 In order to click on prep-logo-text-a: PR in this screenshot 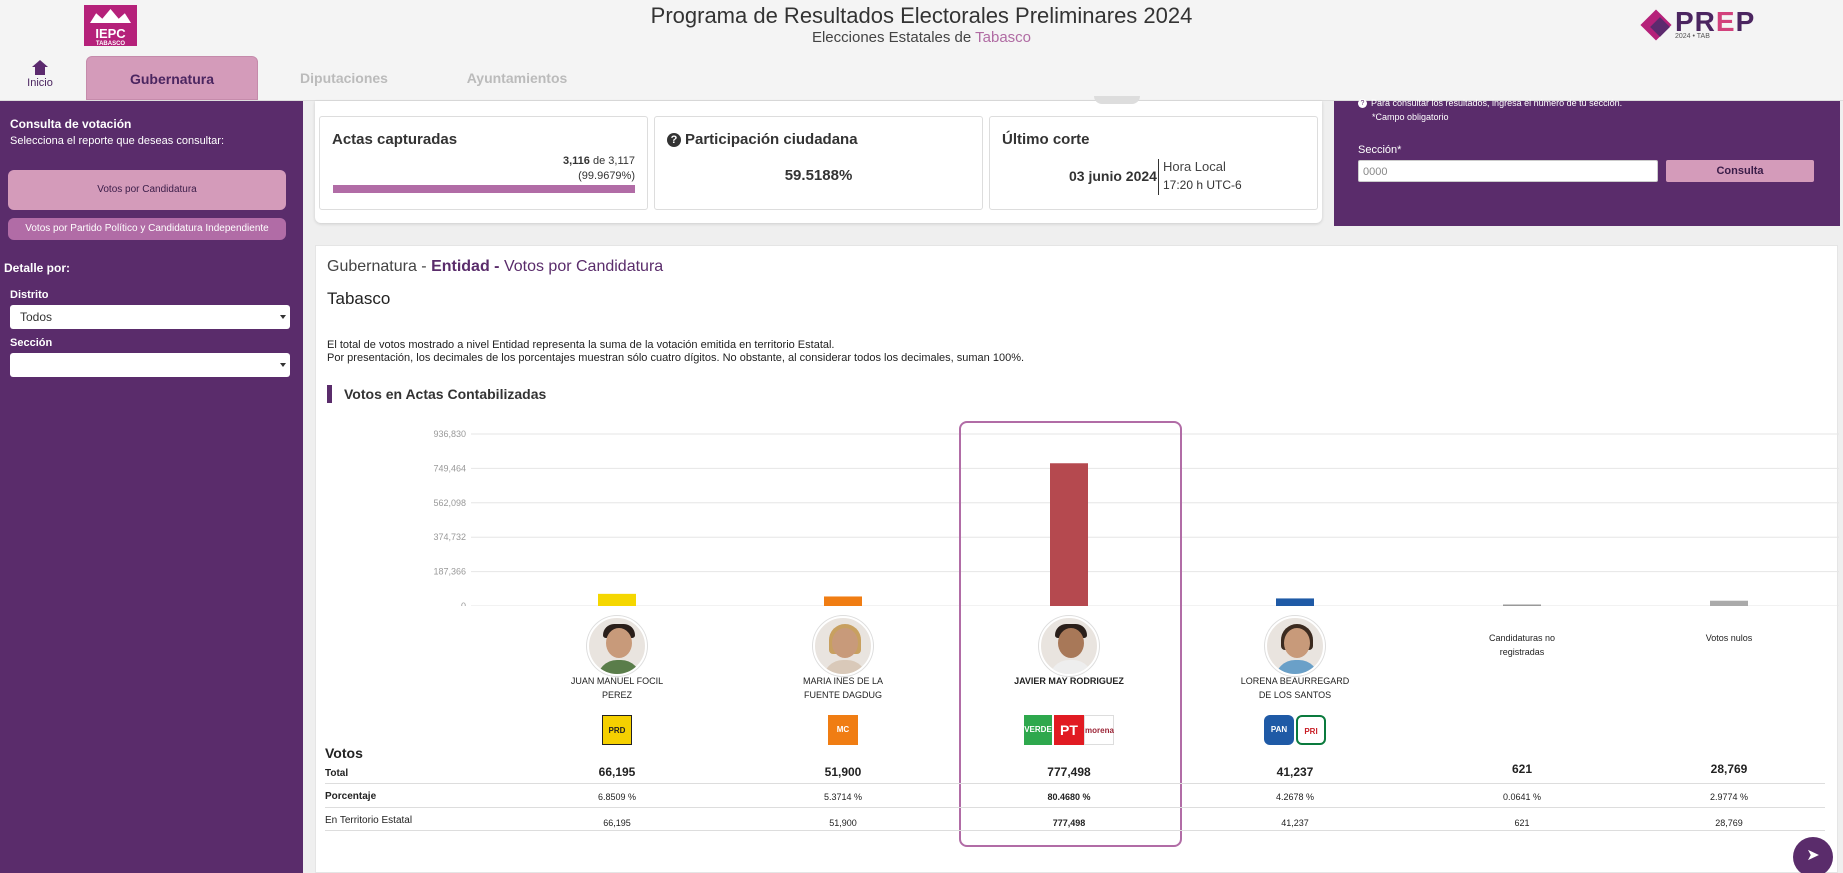, I will do `click(1695, 21)`.